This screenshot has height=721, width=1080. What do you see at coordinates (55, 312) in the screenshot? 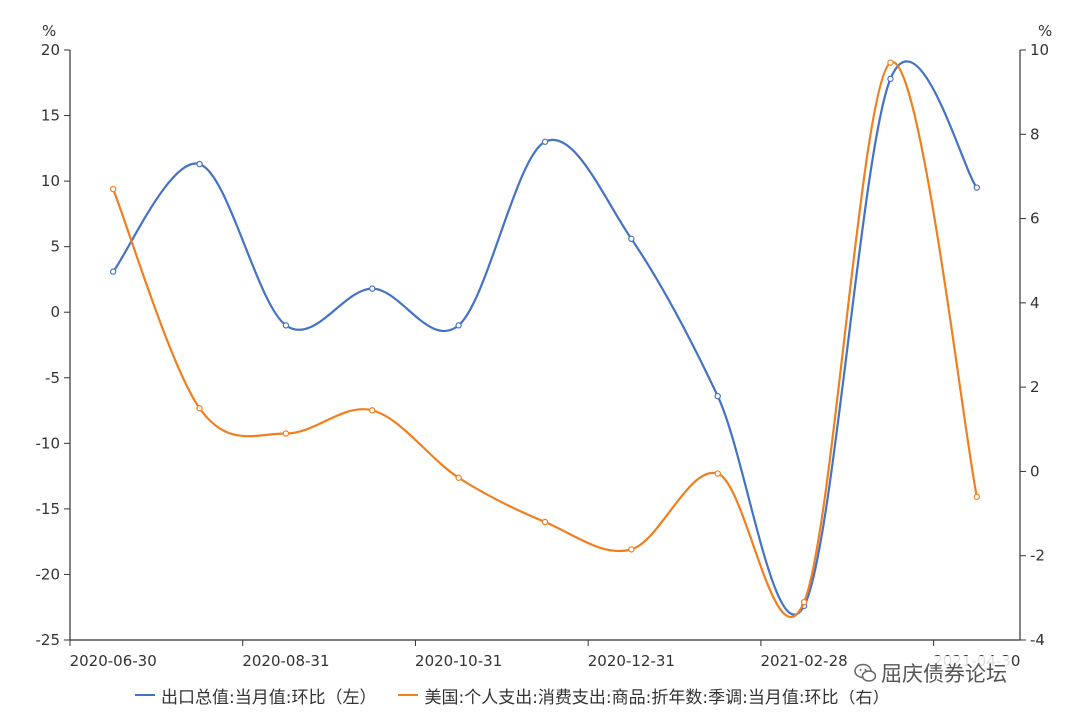
I see `left-tick-label: 0` at bounding box center [55, 312].